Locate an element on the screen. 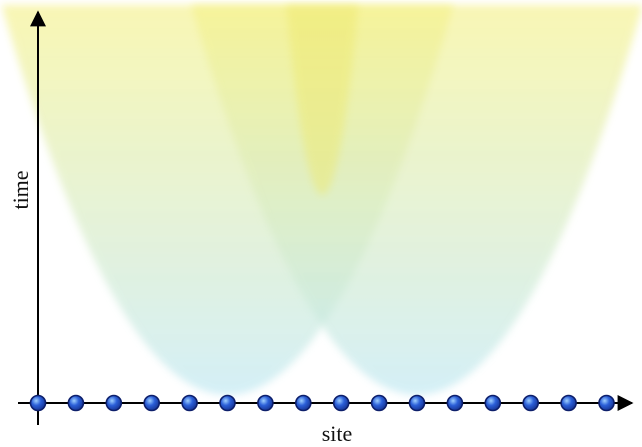 The height and width of the screenshot is (447, 642). site-axis-label: site is located at coordinates (337, 433).